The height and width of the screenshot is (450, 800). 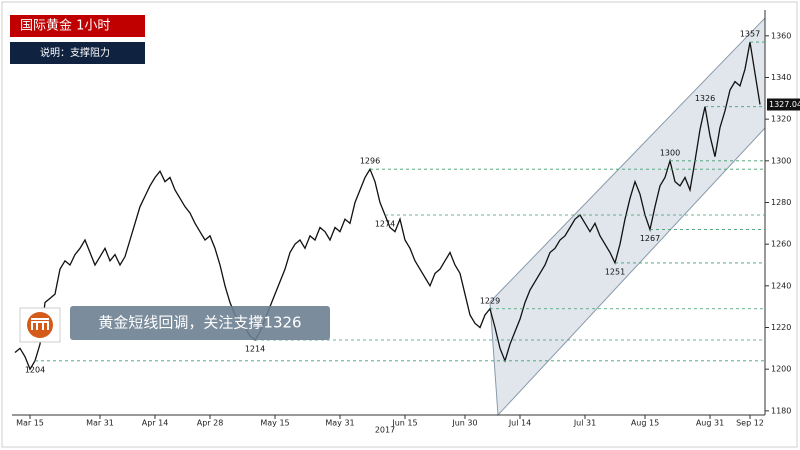 I want to click on price-label: 1300, so click(x=670, y=152).